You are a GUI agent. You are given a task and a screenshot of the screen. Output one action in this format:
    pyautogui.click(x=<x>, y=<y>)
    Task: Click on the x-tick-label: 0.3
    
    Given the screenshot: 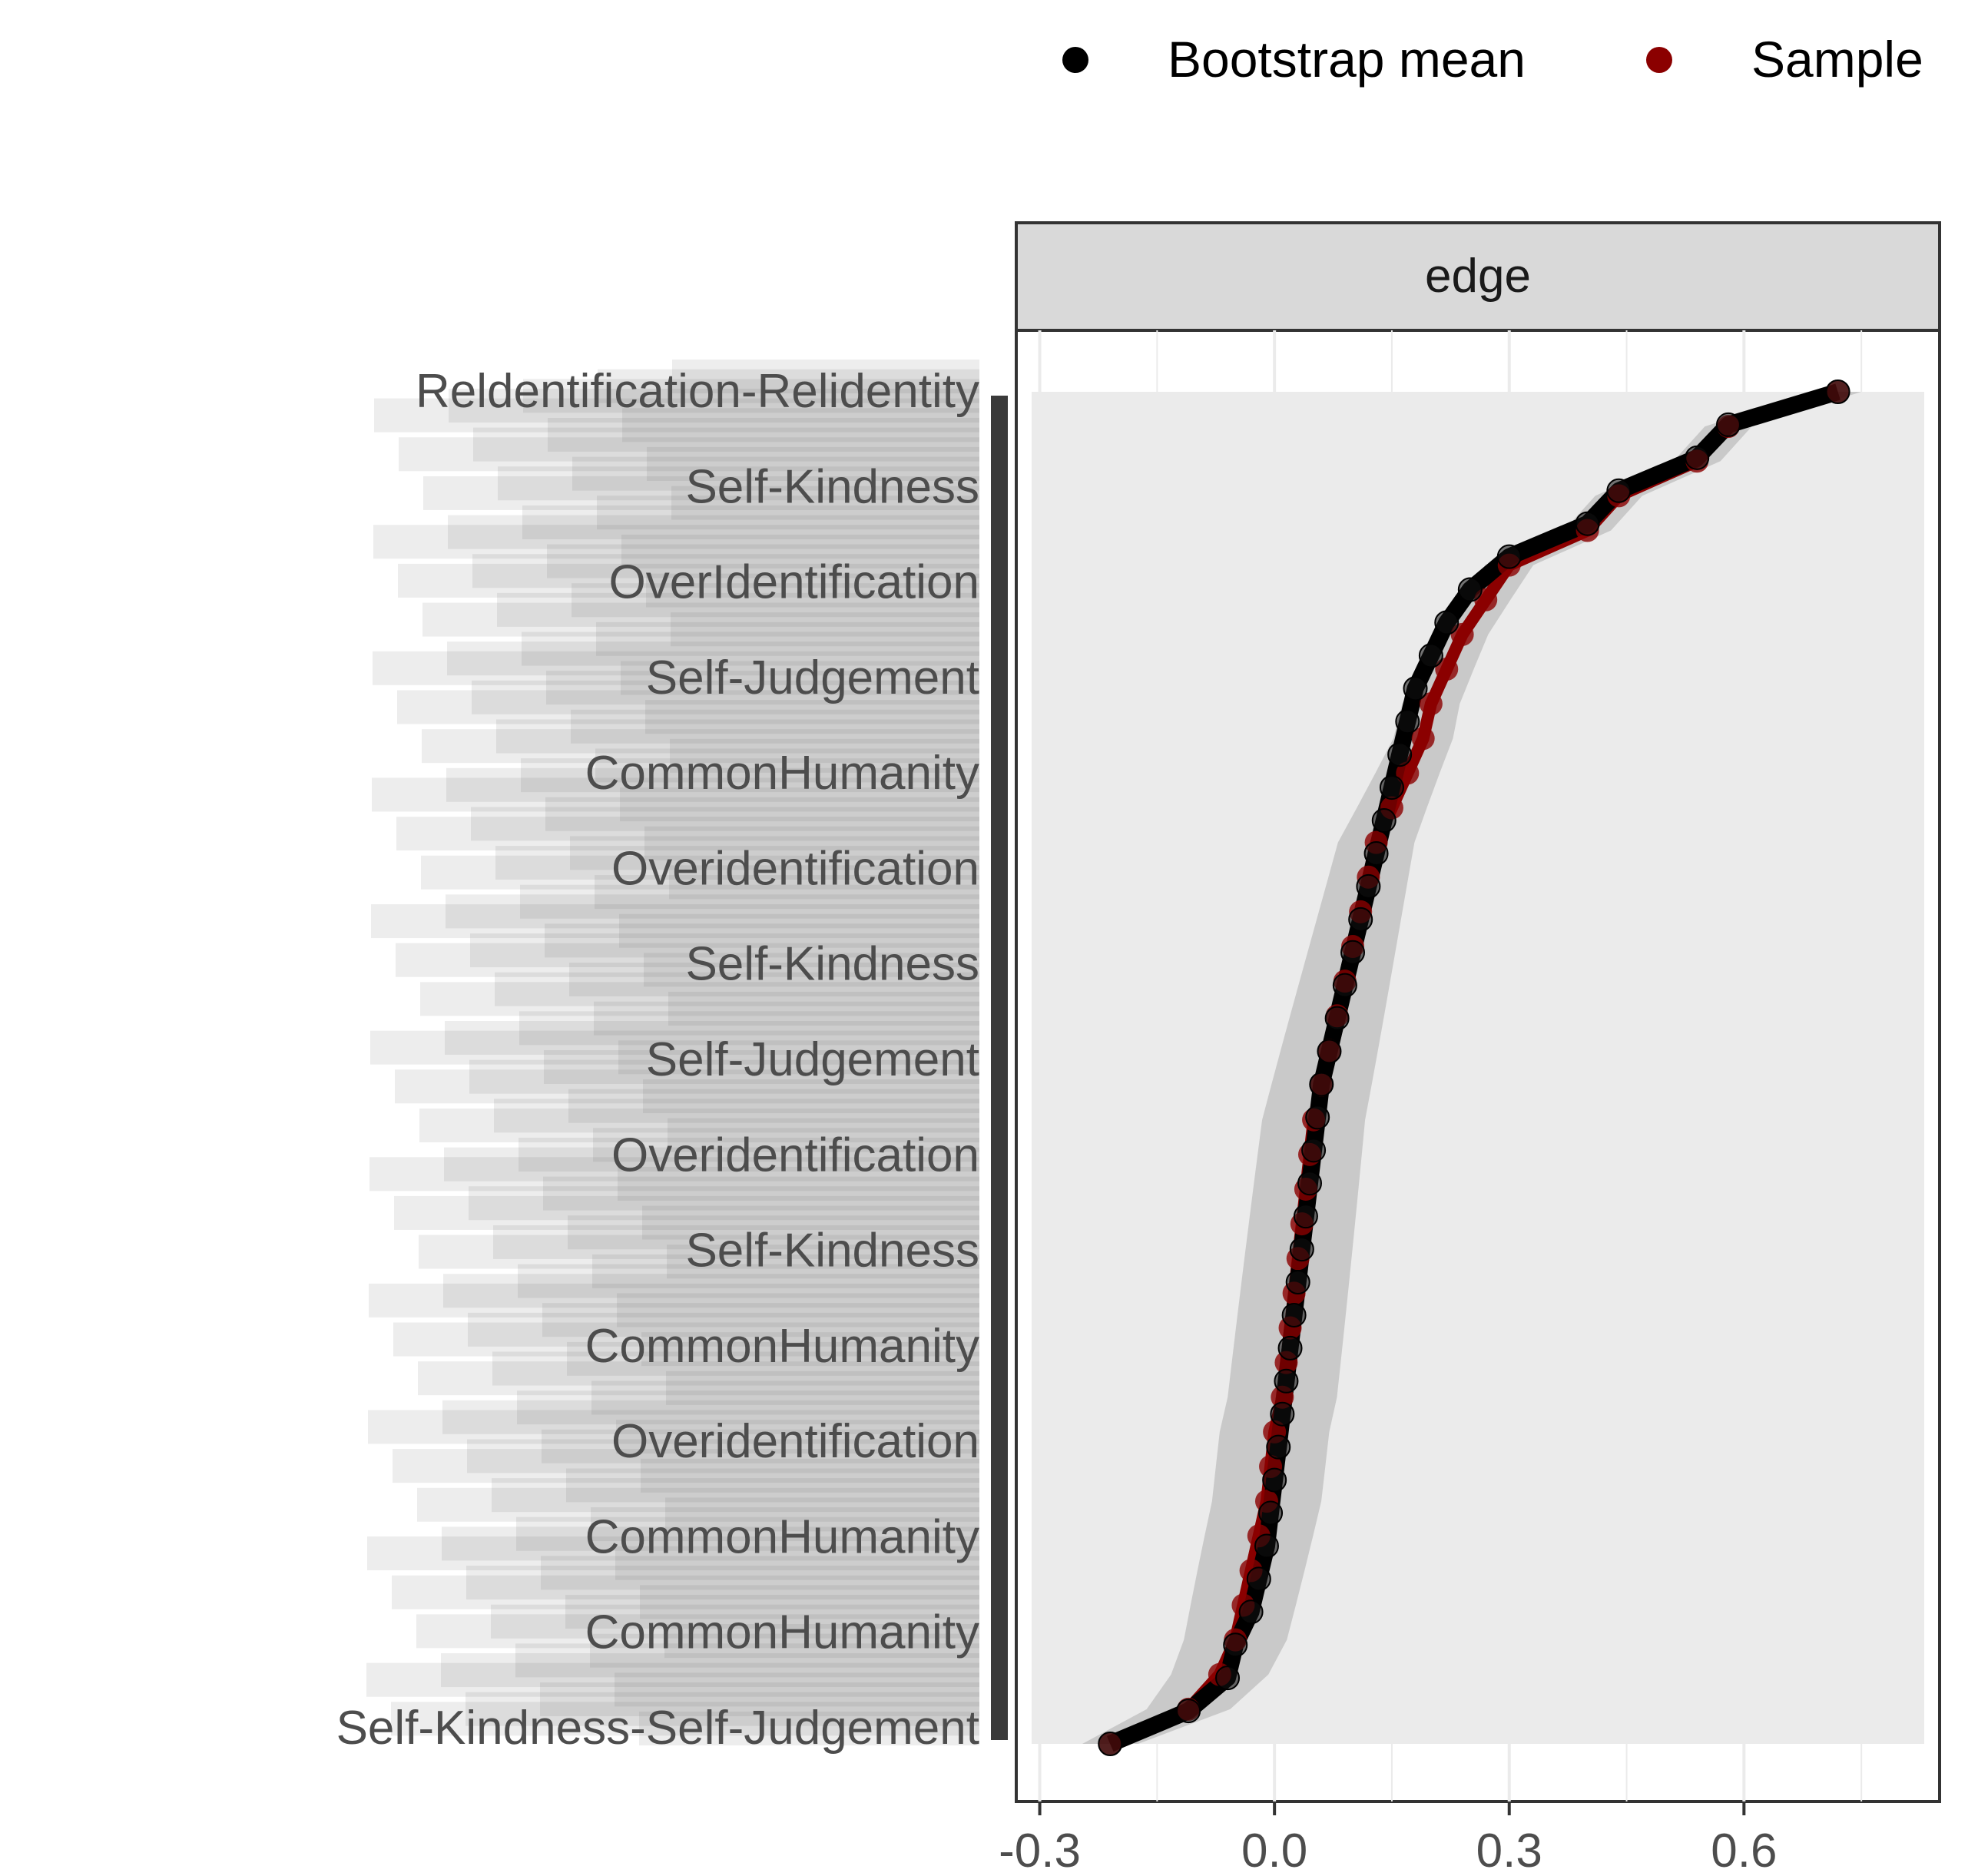 What is the action you would take?
    pyautogui.click(x=1509, y=1850)
    